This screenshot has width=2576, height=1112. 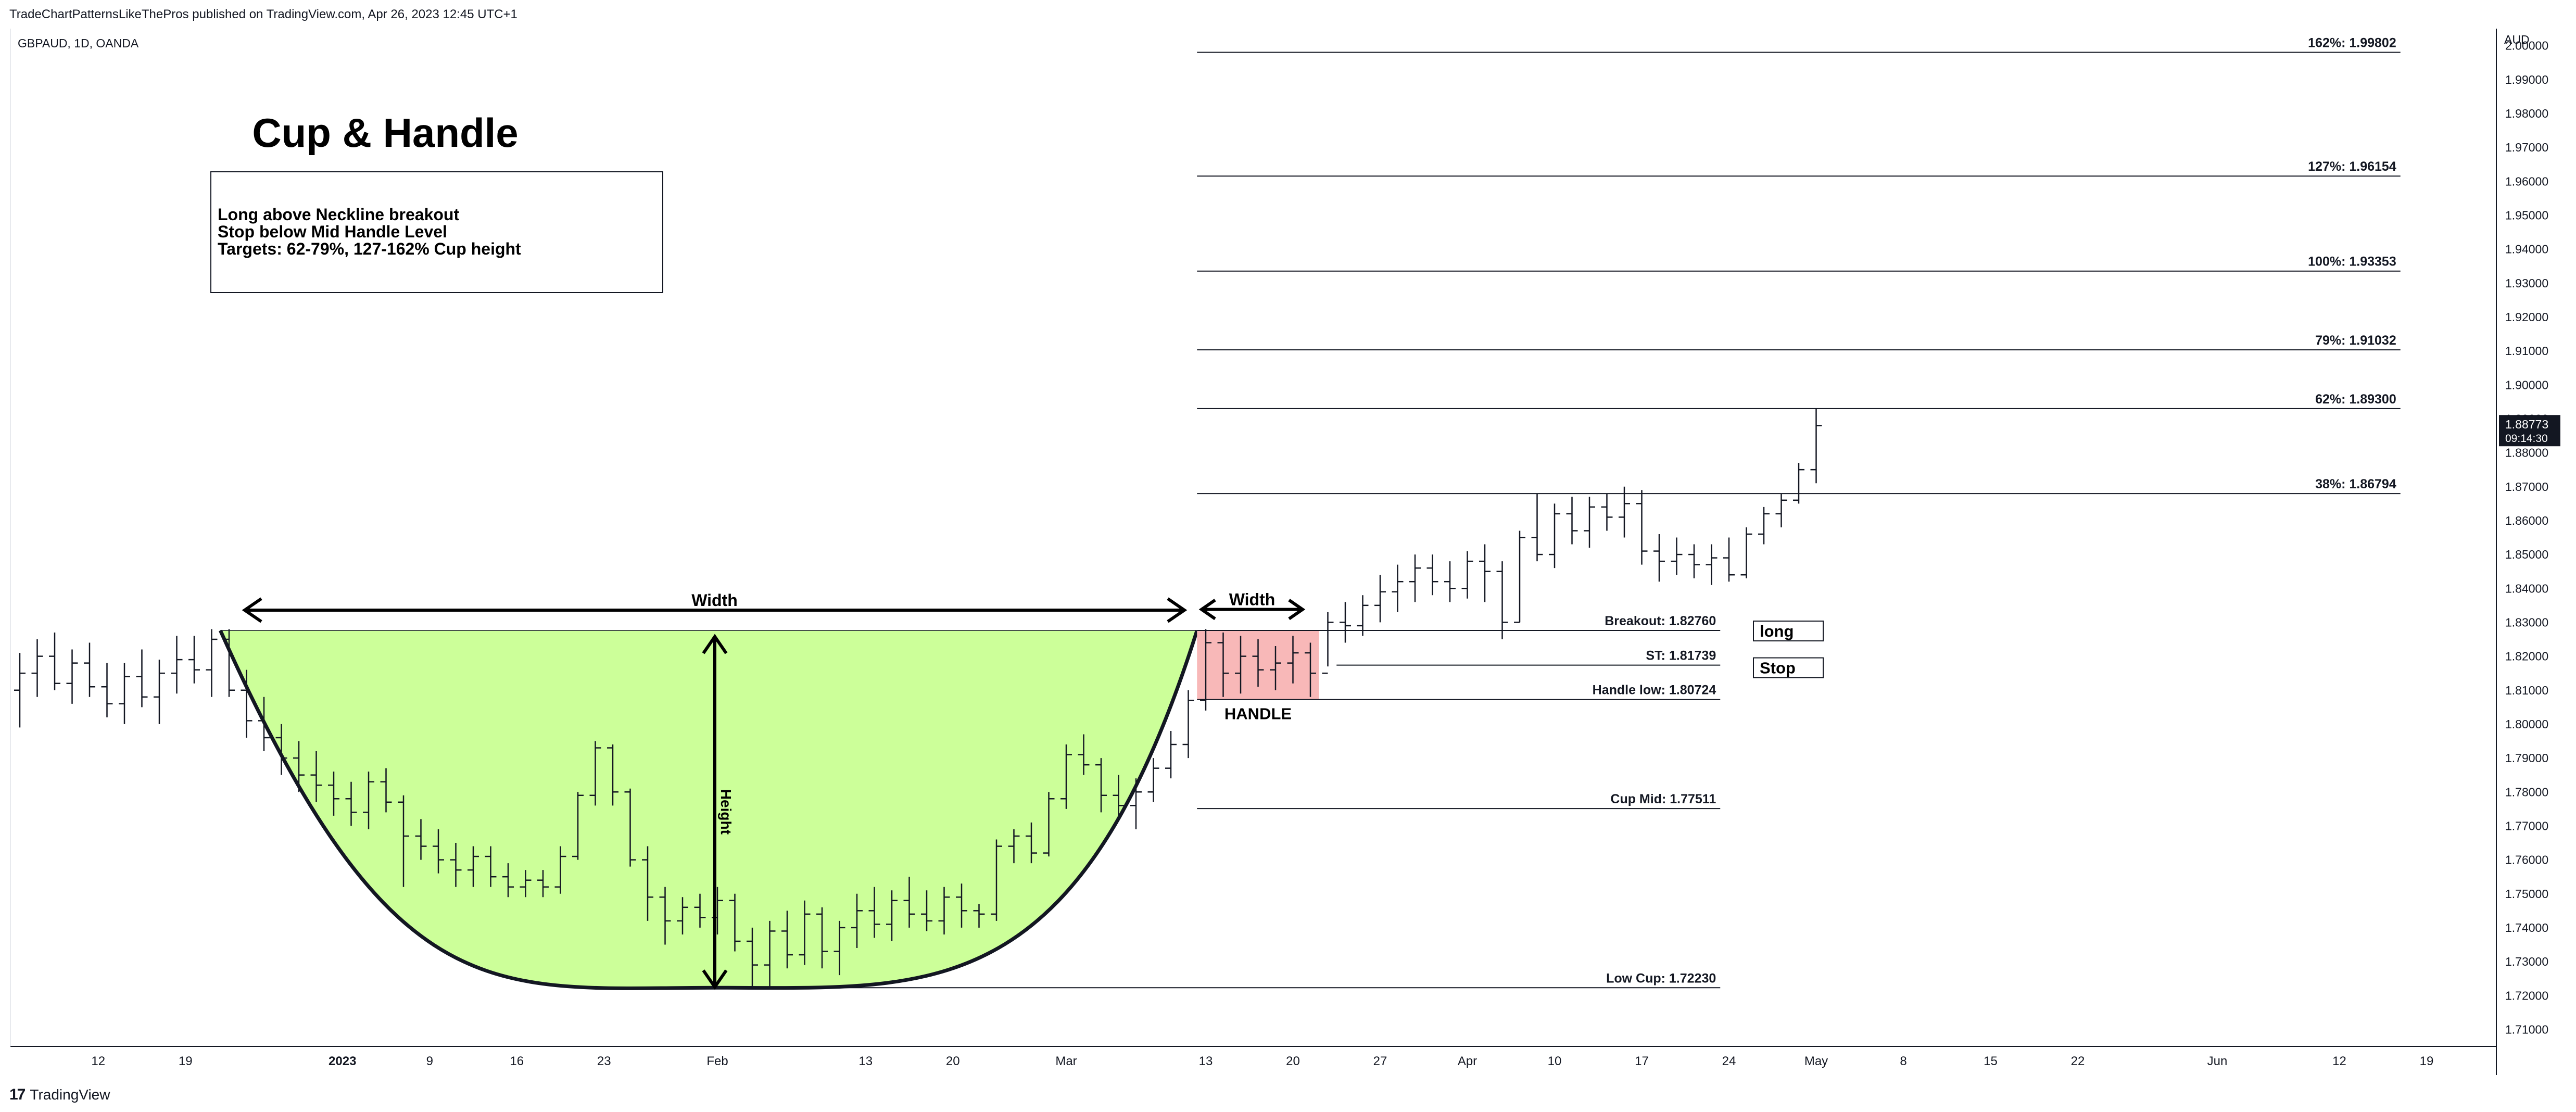 I want to click on price-tick-label: 1.91000, so click(x=2526, y=351).